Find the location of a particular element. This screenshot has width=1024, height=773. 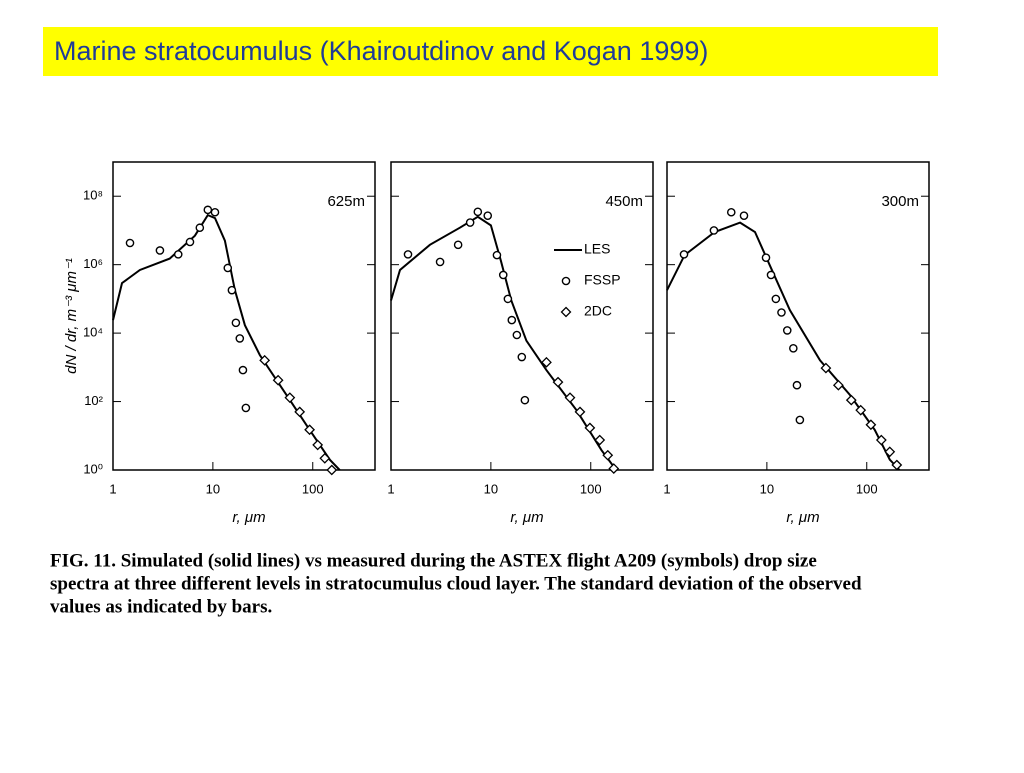

annotation: 300m is located at coordinates (900, 201).